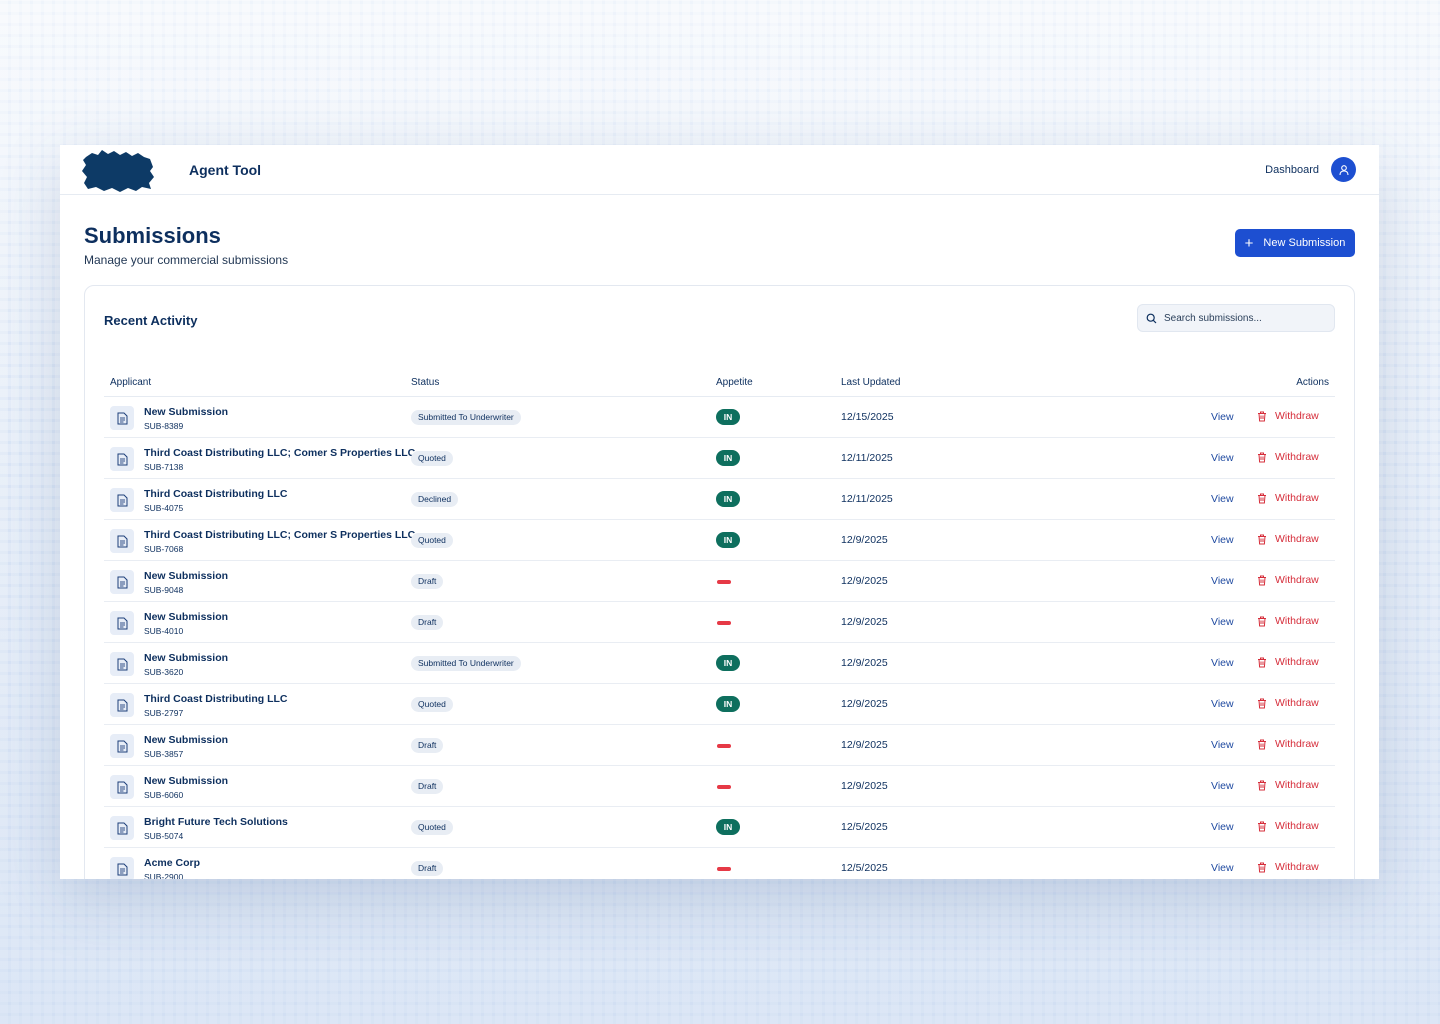 The image size is (1440, 1024). What do you see at coordinates (172, 863) in the screenshot?
I see `applicant-name: Acme Corp` at bounding box center [172, 863].